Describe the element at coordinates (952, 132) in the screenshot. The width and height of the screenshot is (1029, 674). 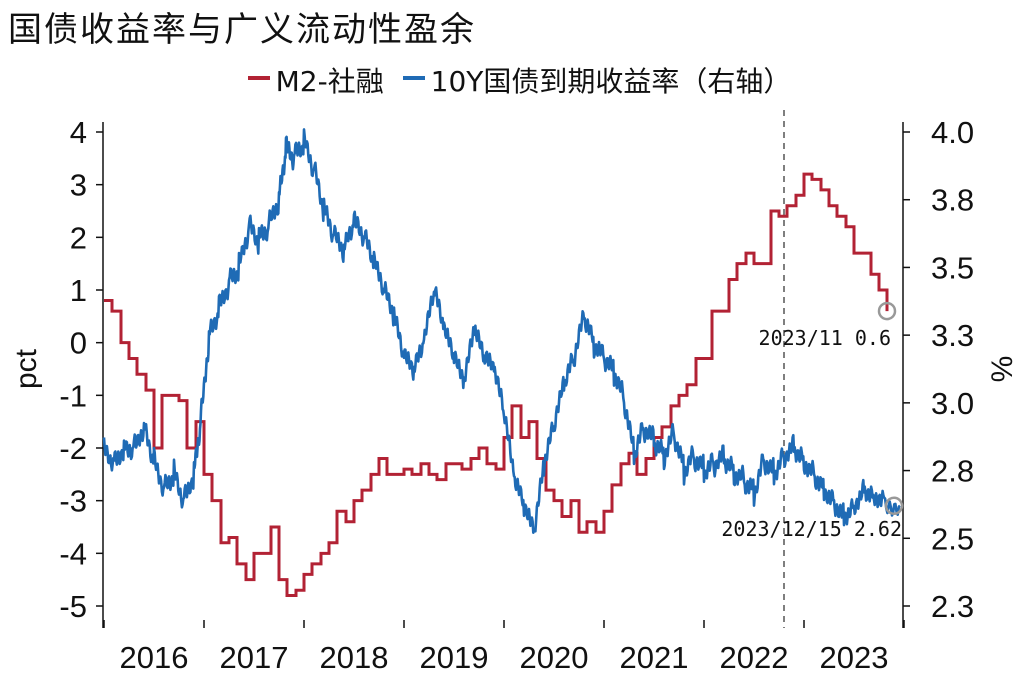
I see `right-tick-label: 4.0` at that location.